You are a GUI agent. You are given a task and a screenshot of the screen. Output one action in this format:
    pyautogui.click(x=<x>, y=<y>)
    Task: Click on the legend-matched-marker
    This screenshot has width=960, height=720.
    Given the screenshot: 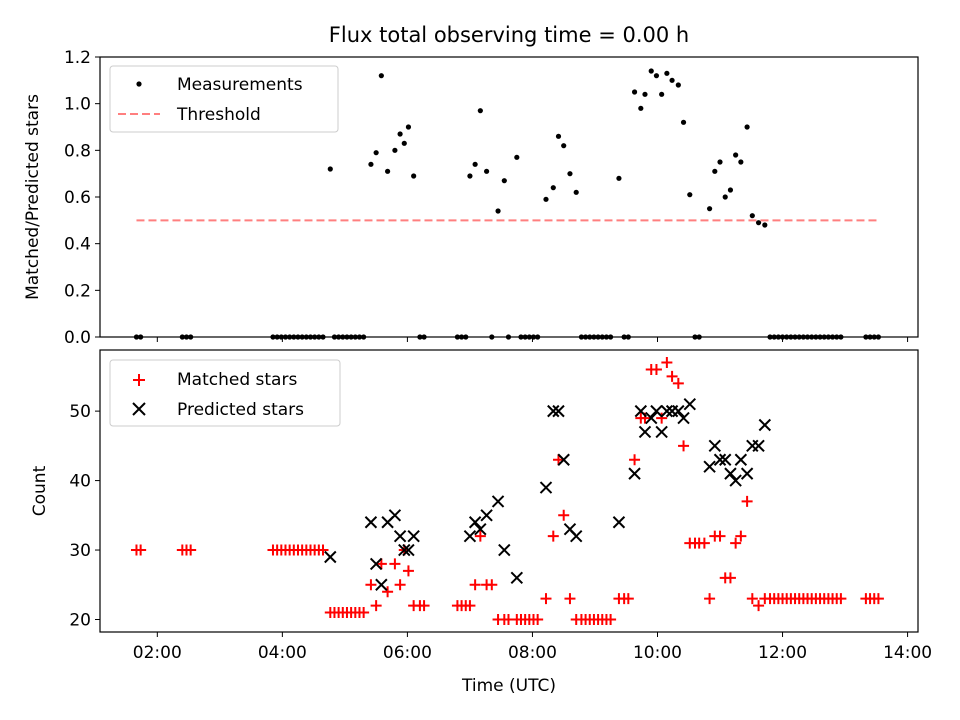 What is the action you would take?
    pyautogui.click(x=139, y=380)
    